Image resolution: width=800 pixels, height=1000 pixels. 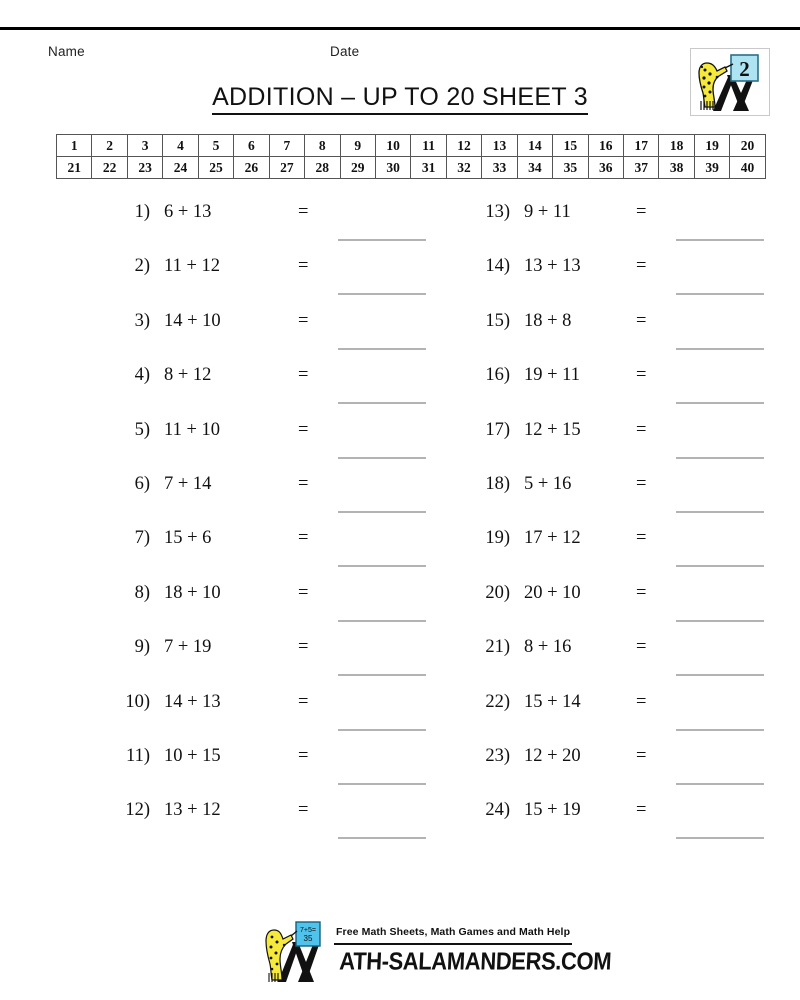 What do you see at coordinates (142, 429) in the screenshot?
I see `problem-number: 5)` at bounding box center [142, 429].